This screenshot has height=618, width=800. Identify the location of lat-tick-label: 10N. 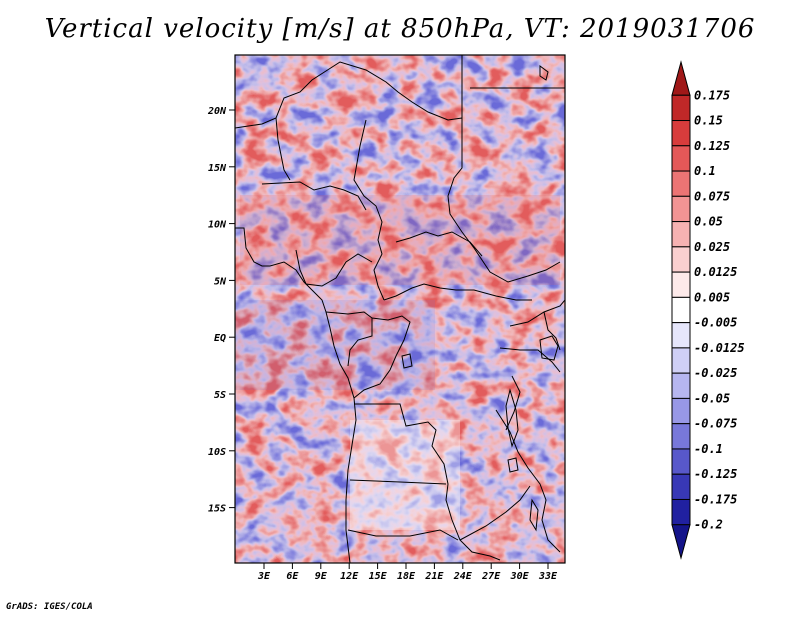
(217, 225).